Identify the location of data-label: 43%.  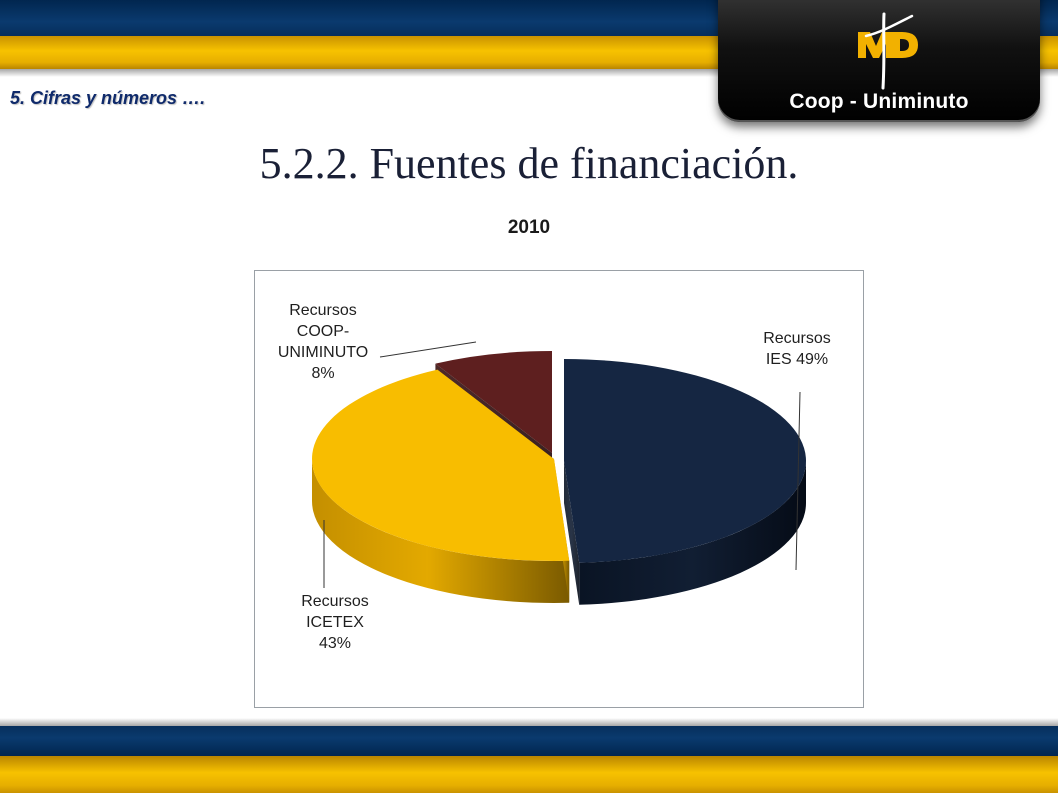
(335, 643).